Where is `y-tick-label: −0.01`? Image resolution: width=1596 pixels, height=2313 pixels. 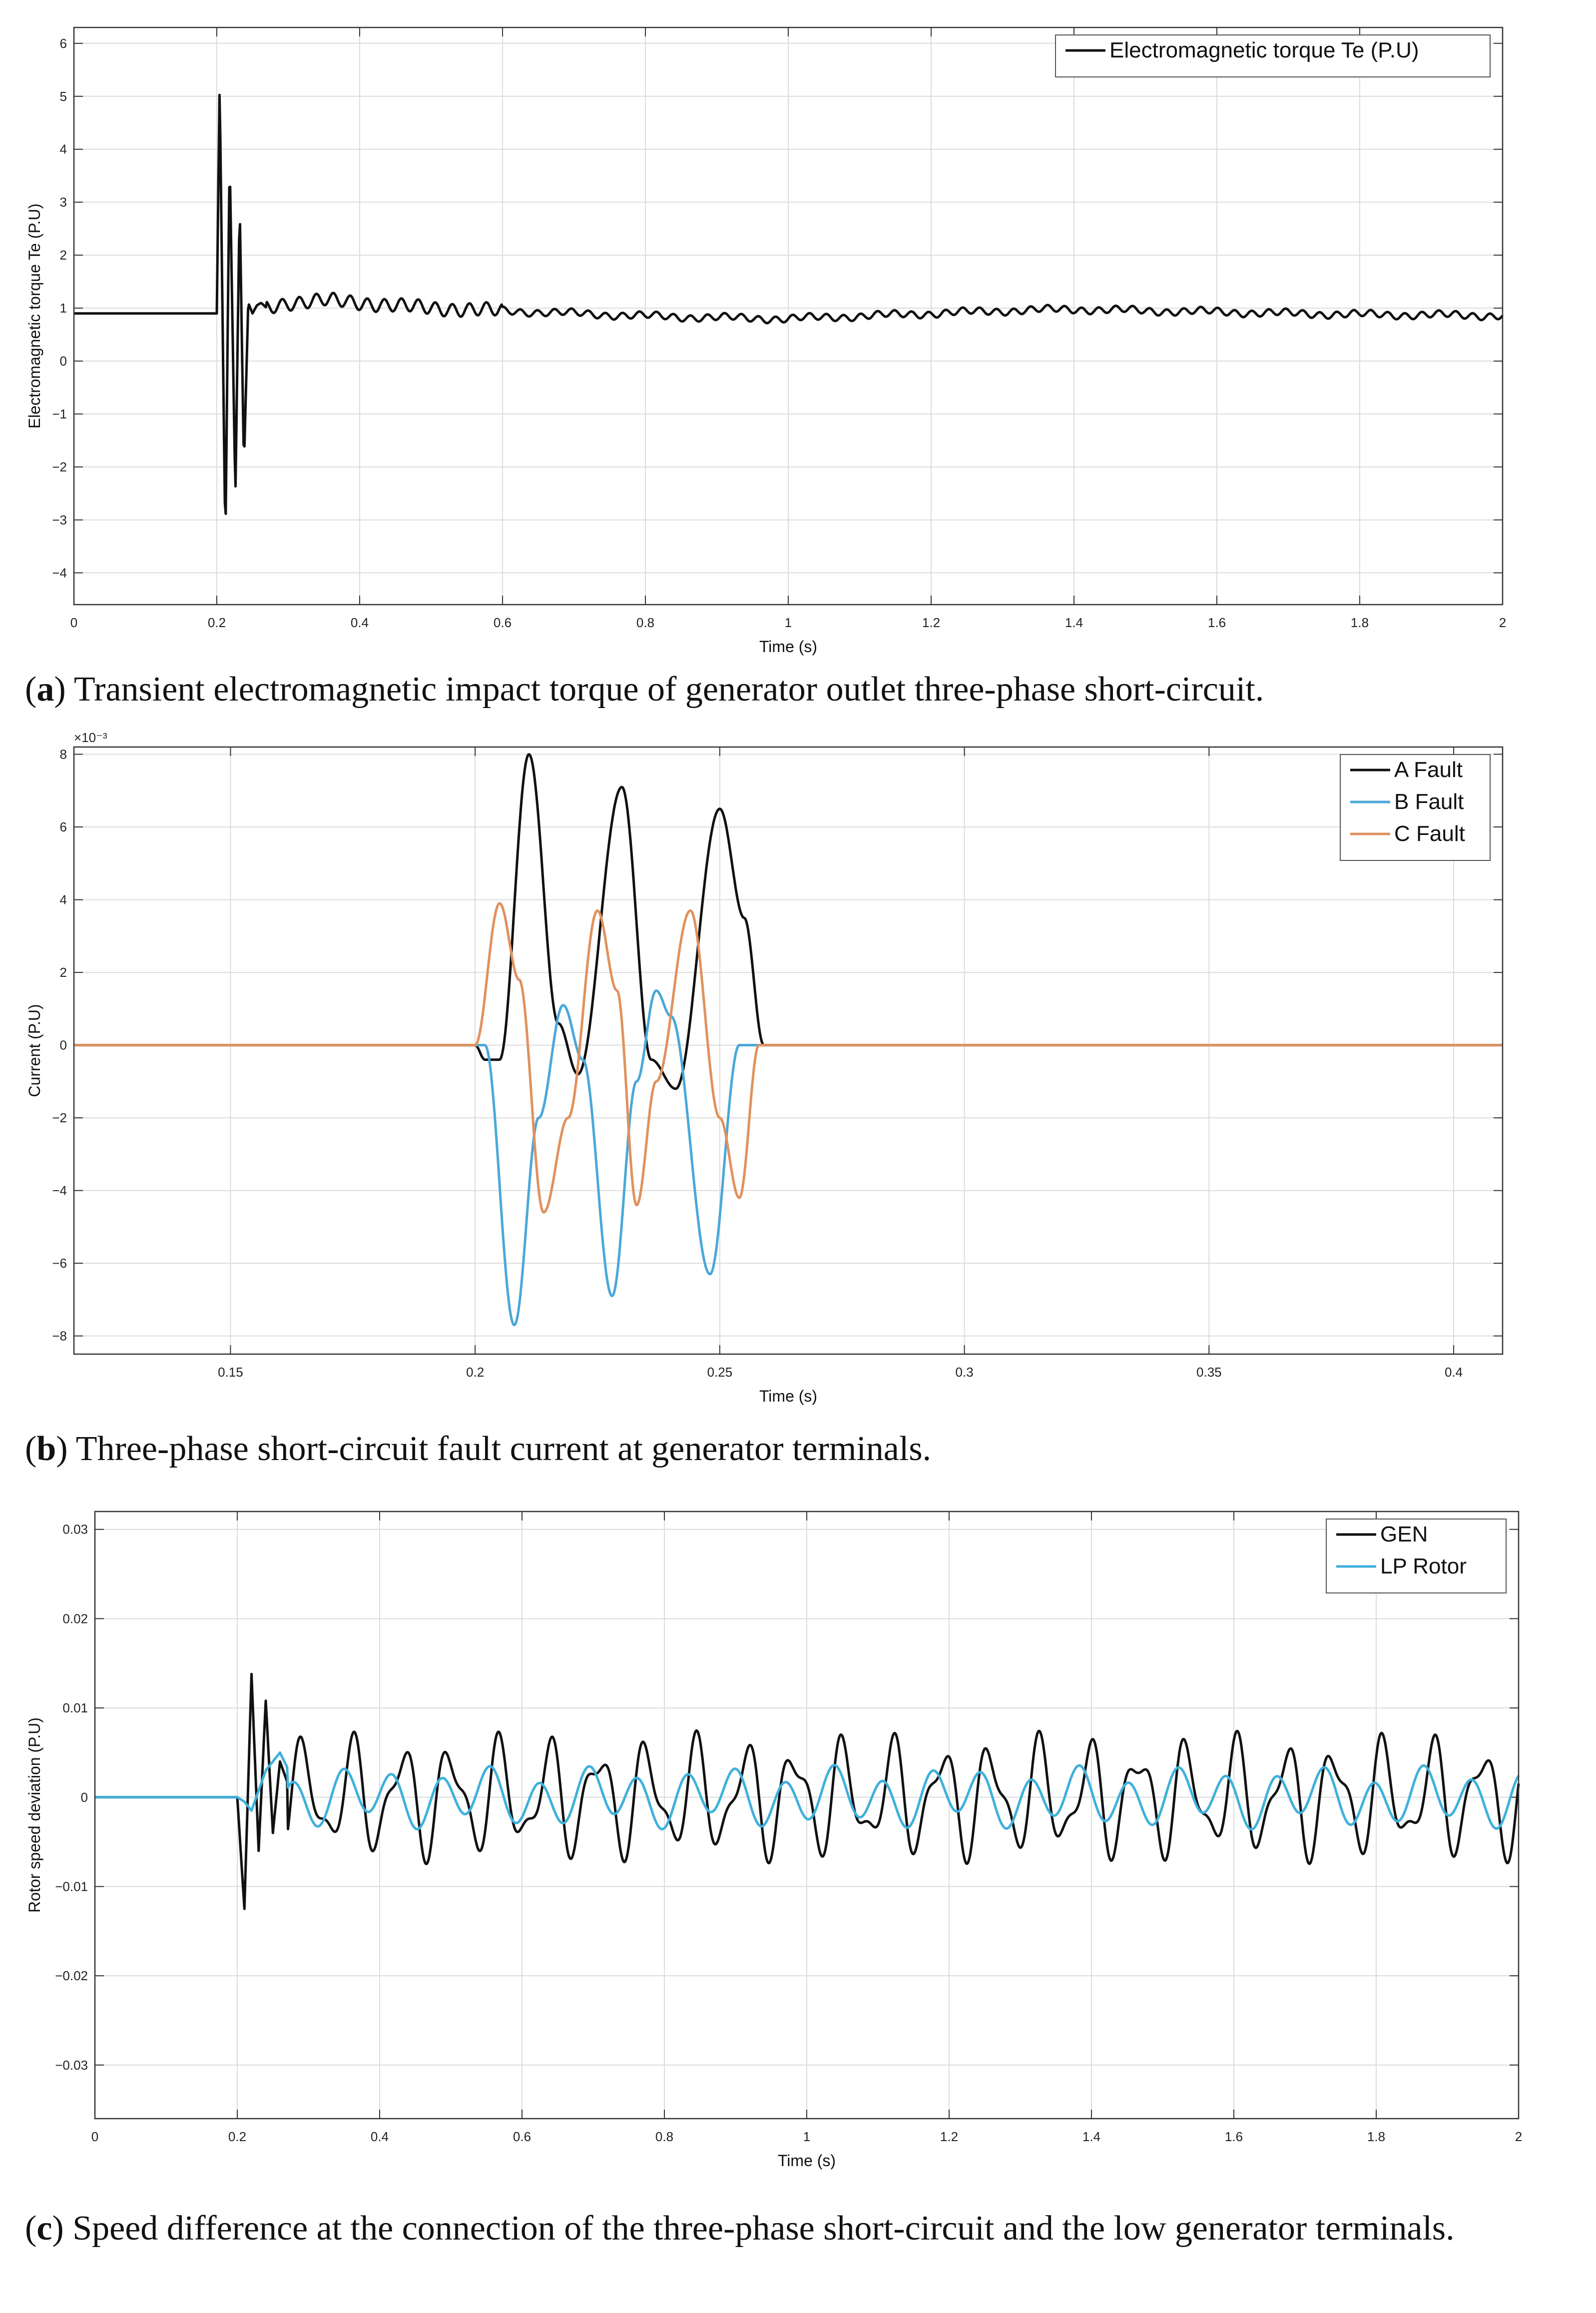
y-tick-label: −0.01 is located at coordinates (71, 1886).